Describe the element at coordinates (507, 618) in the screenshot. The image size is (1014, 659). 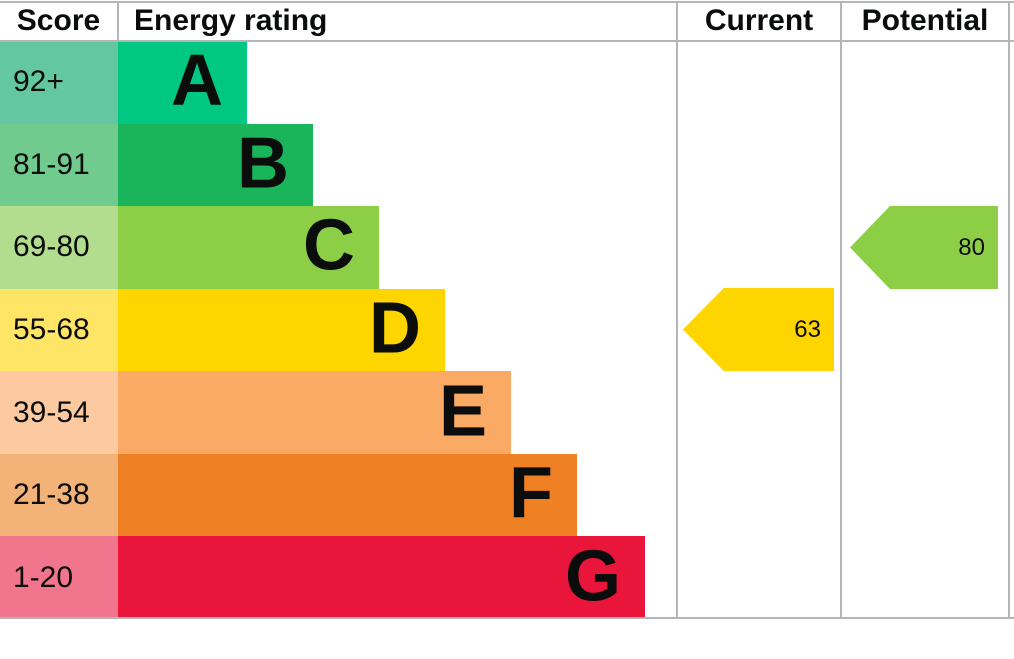
I see `grid-line-bottom` at that location.